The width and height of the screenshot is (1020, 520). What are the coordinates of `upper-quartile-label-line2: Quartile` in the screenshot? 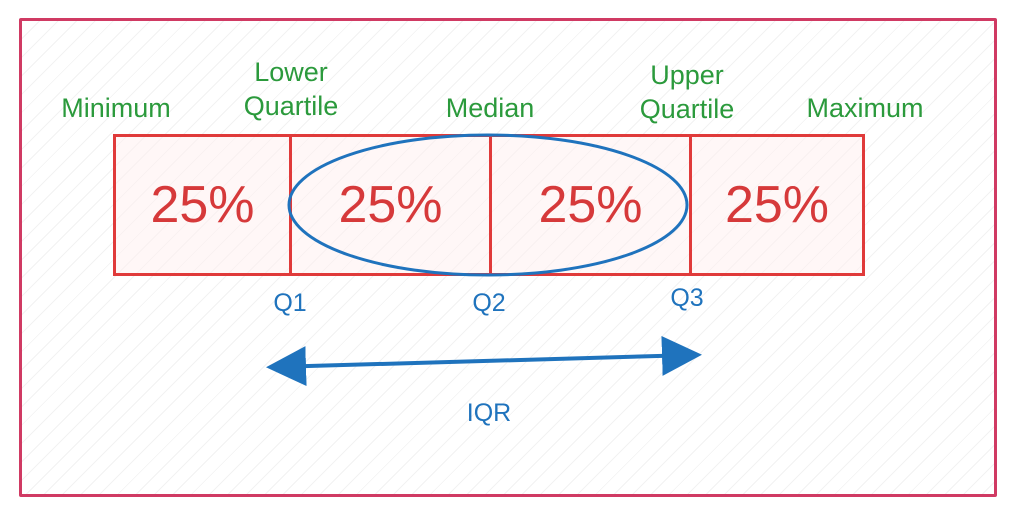 It's located at (687, 109).